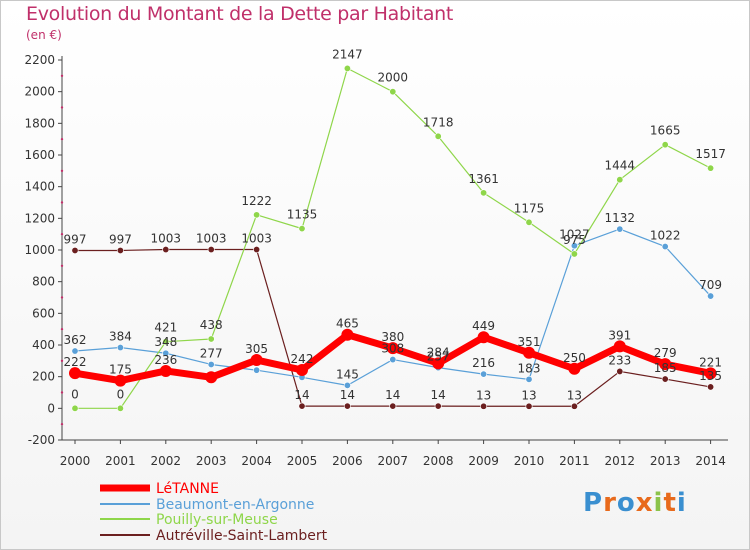 The image size is (750, 550). I want to click on logo-letter: o, so click(626, 503).